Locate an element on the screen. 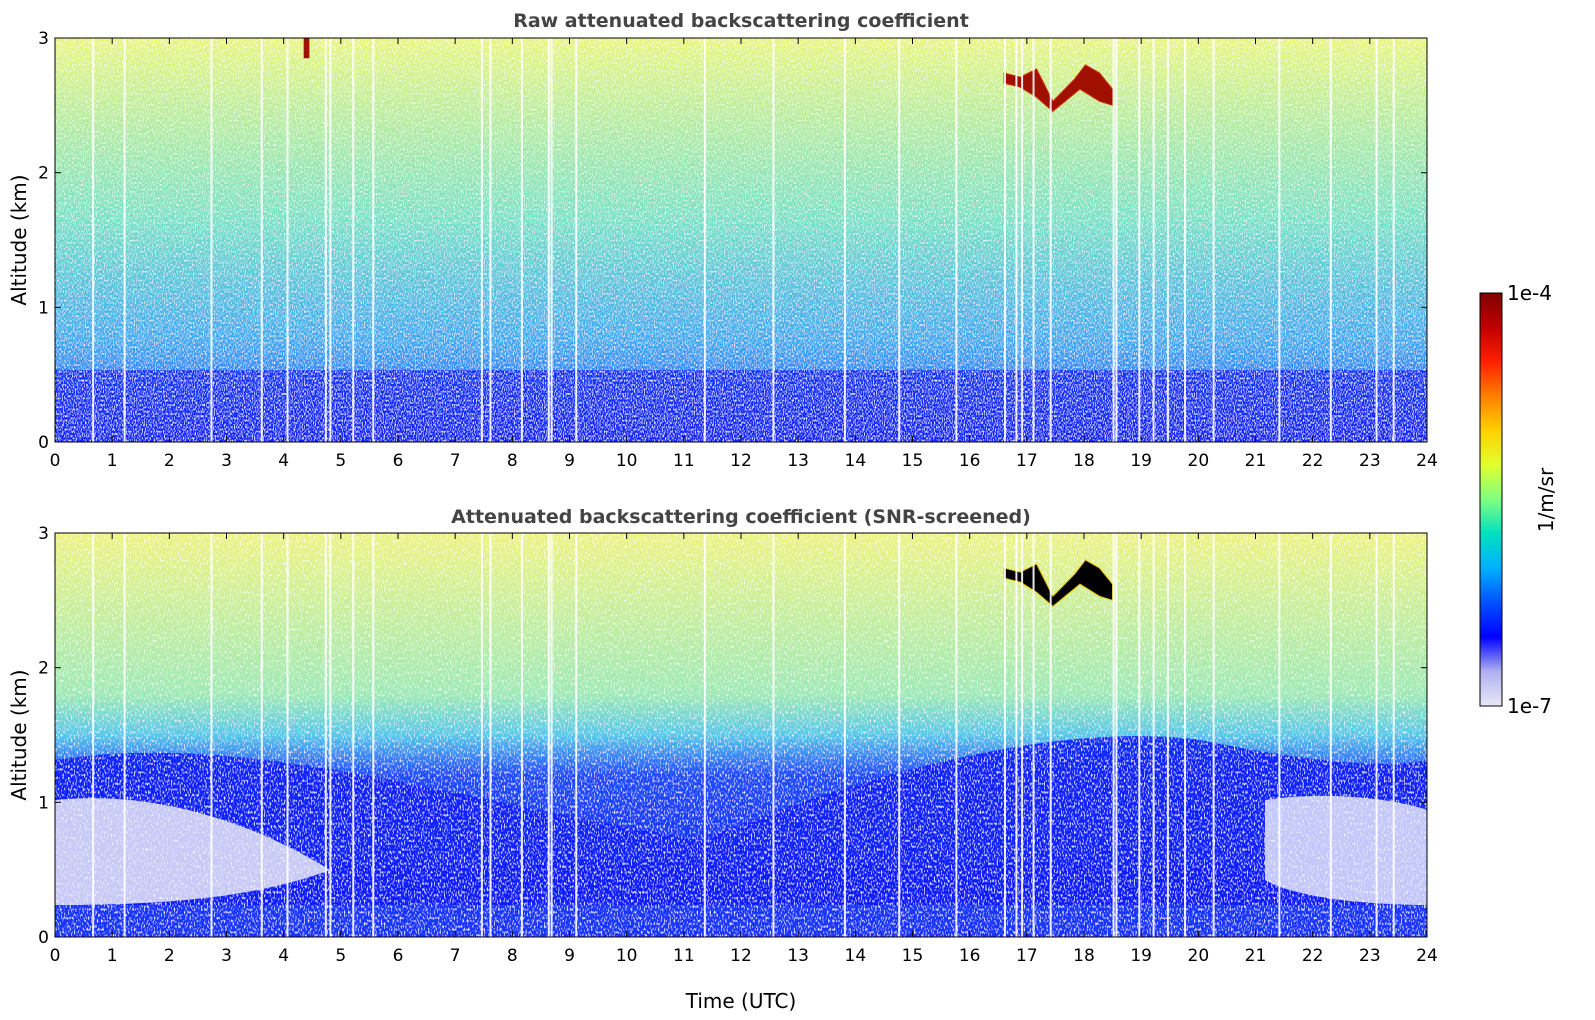 The height and width of the screenshot is (1020, 1595). x-tick-label: 14 is located at coordinates (856, 956).